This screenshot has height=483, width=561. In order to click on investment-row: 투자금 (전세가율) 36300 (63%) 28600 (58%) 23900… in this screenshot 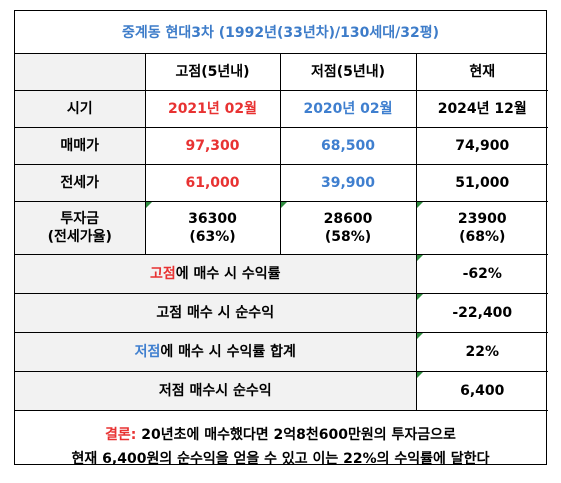, I will do `click(281, 228)`.